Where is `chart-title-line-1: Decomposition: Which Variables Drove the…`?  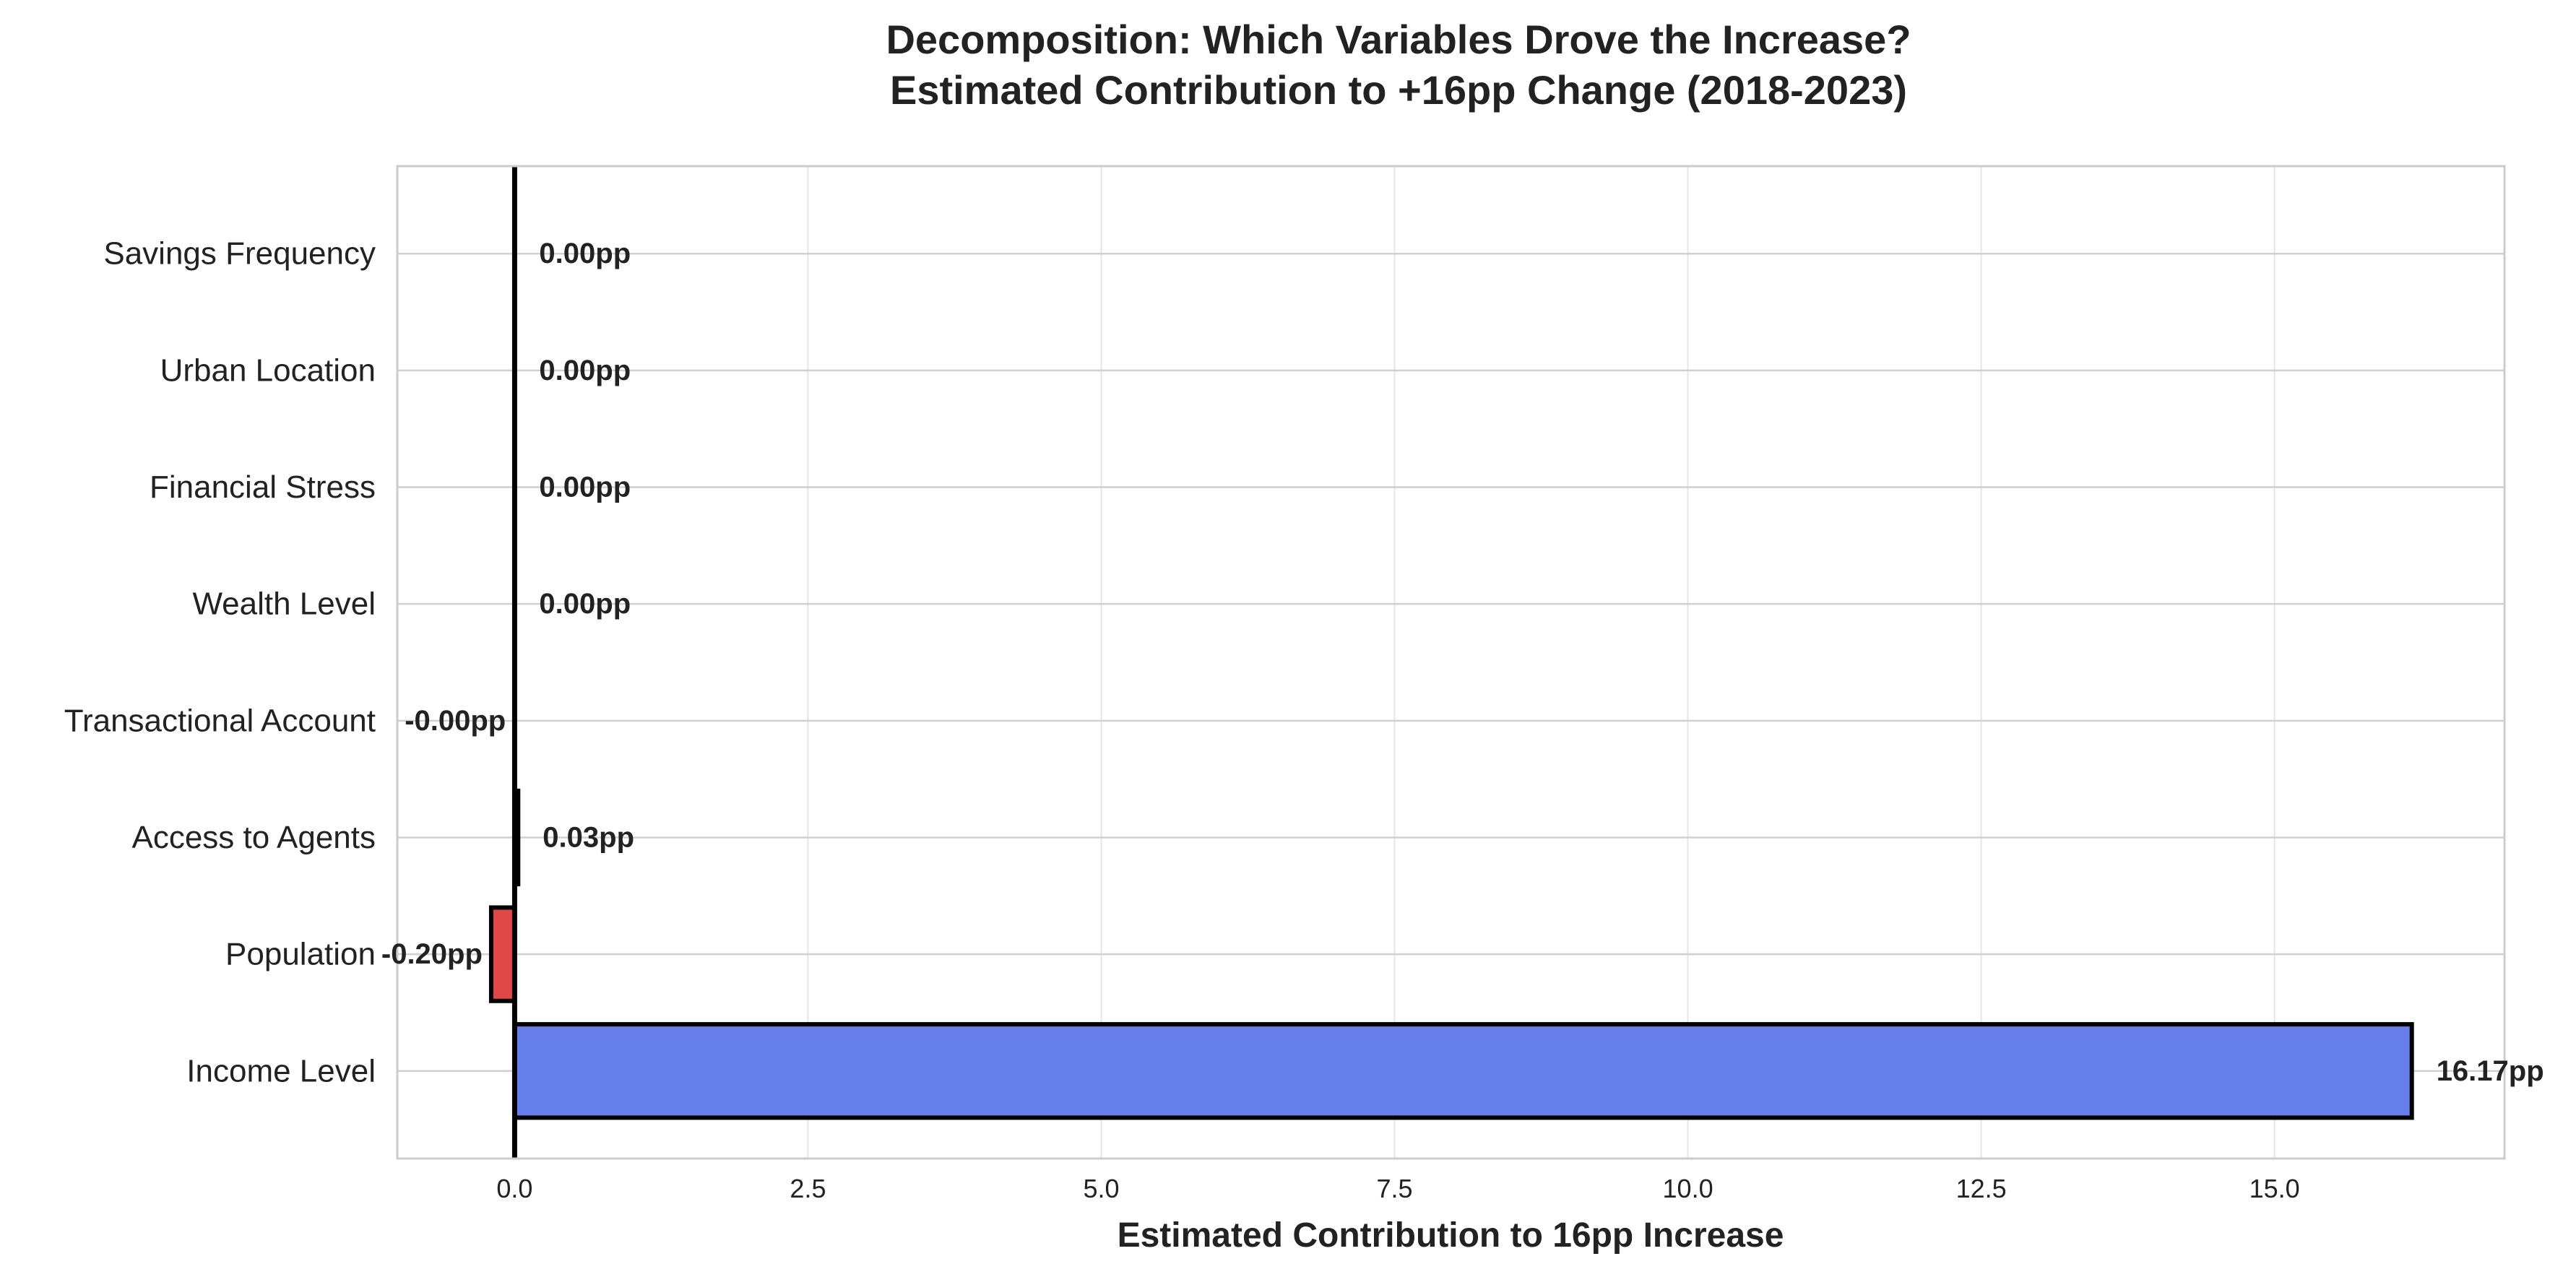 chart-title-line-1: Decomposition: Which Variables Drove the… is located at coordinates (1399, 39).